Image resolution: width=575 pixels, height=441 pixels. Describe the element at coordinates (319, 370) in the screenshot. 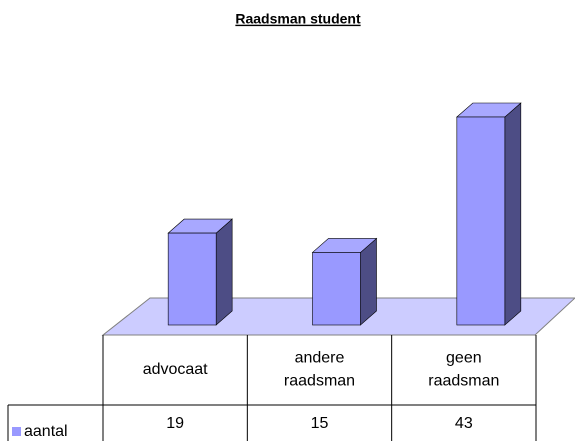

I see `category-label: andere raadsman` at that location.